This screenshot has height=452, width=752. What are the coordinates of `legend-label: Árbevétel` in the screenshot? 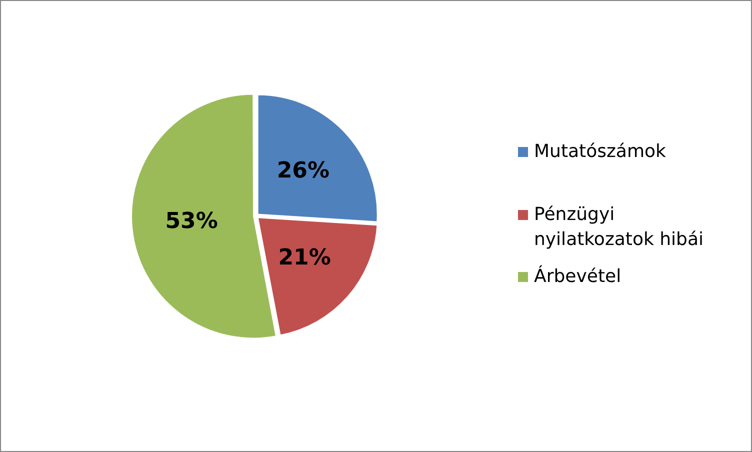 It's located at (578, 276).